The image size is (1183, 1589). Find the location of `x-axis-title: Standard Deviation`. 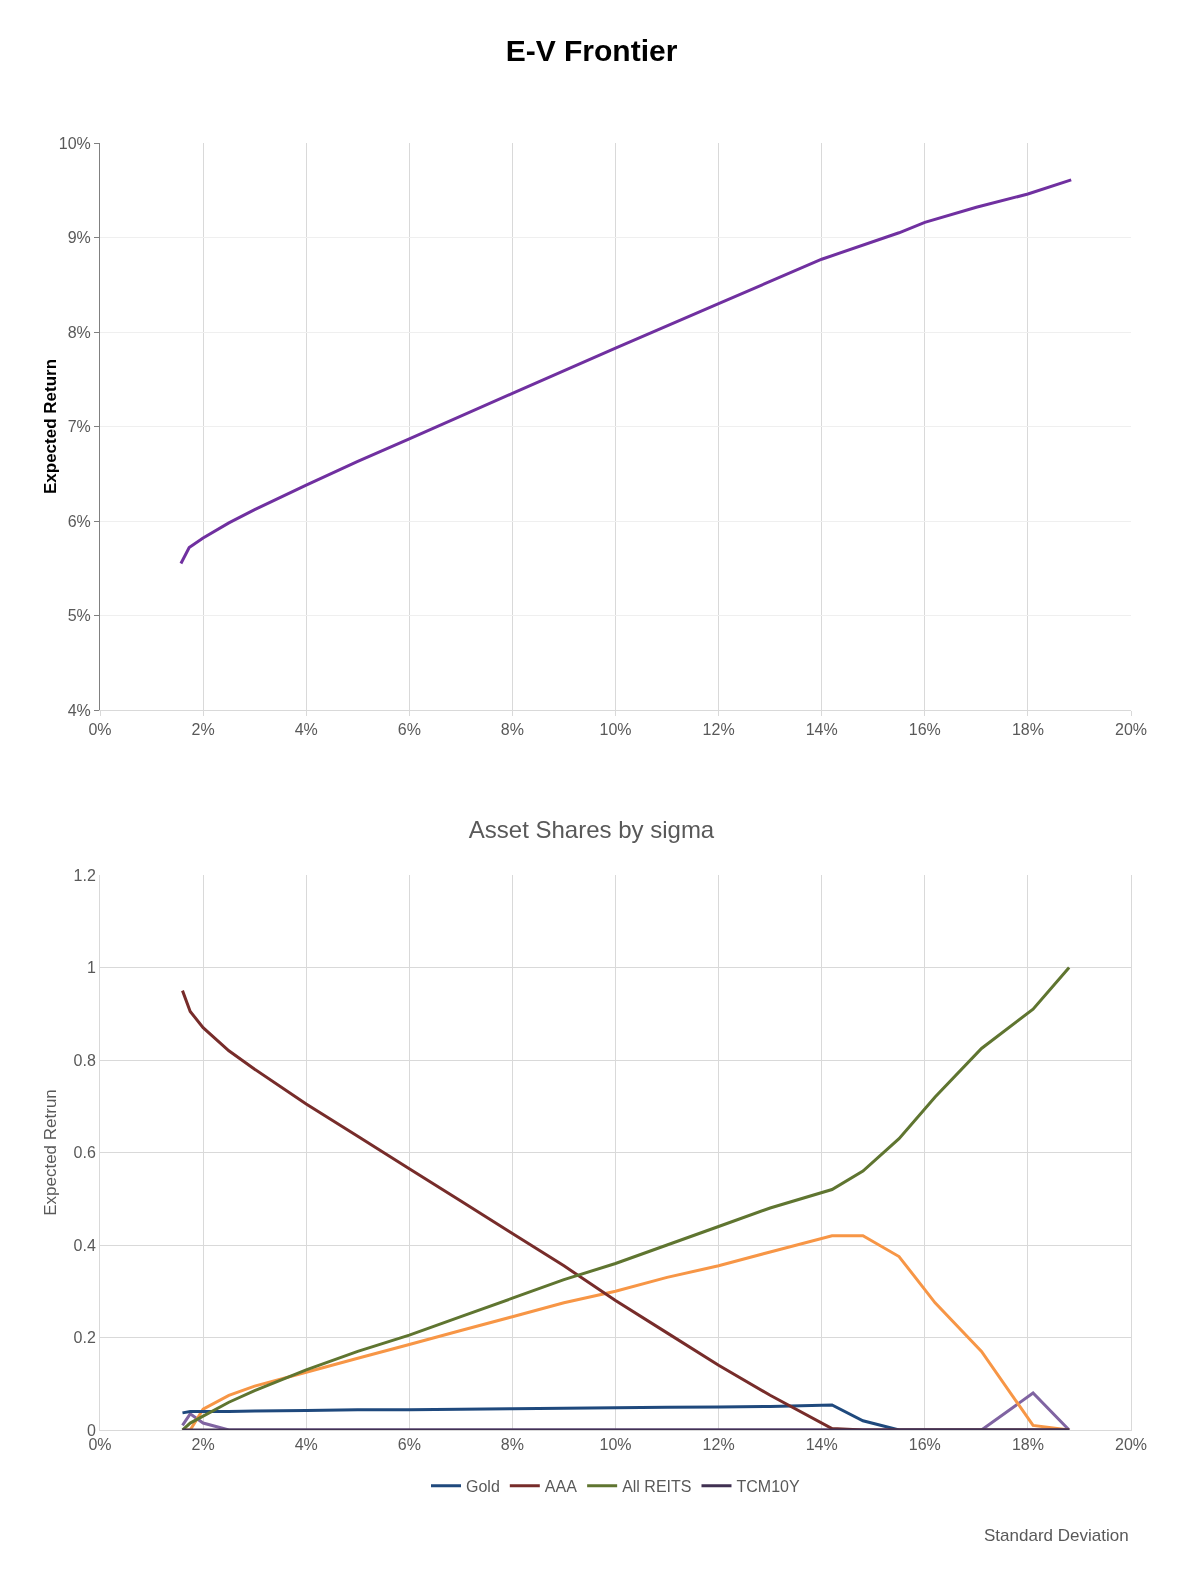

x-axis-title: Standard Deviation is located at coordinates (1056, 1535).